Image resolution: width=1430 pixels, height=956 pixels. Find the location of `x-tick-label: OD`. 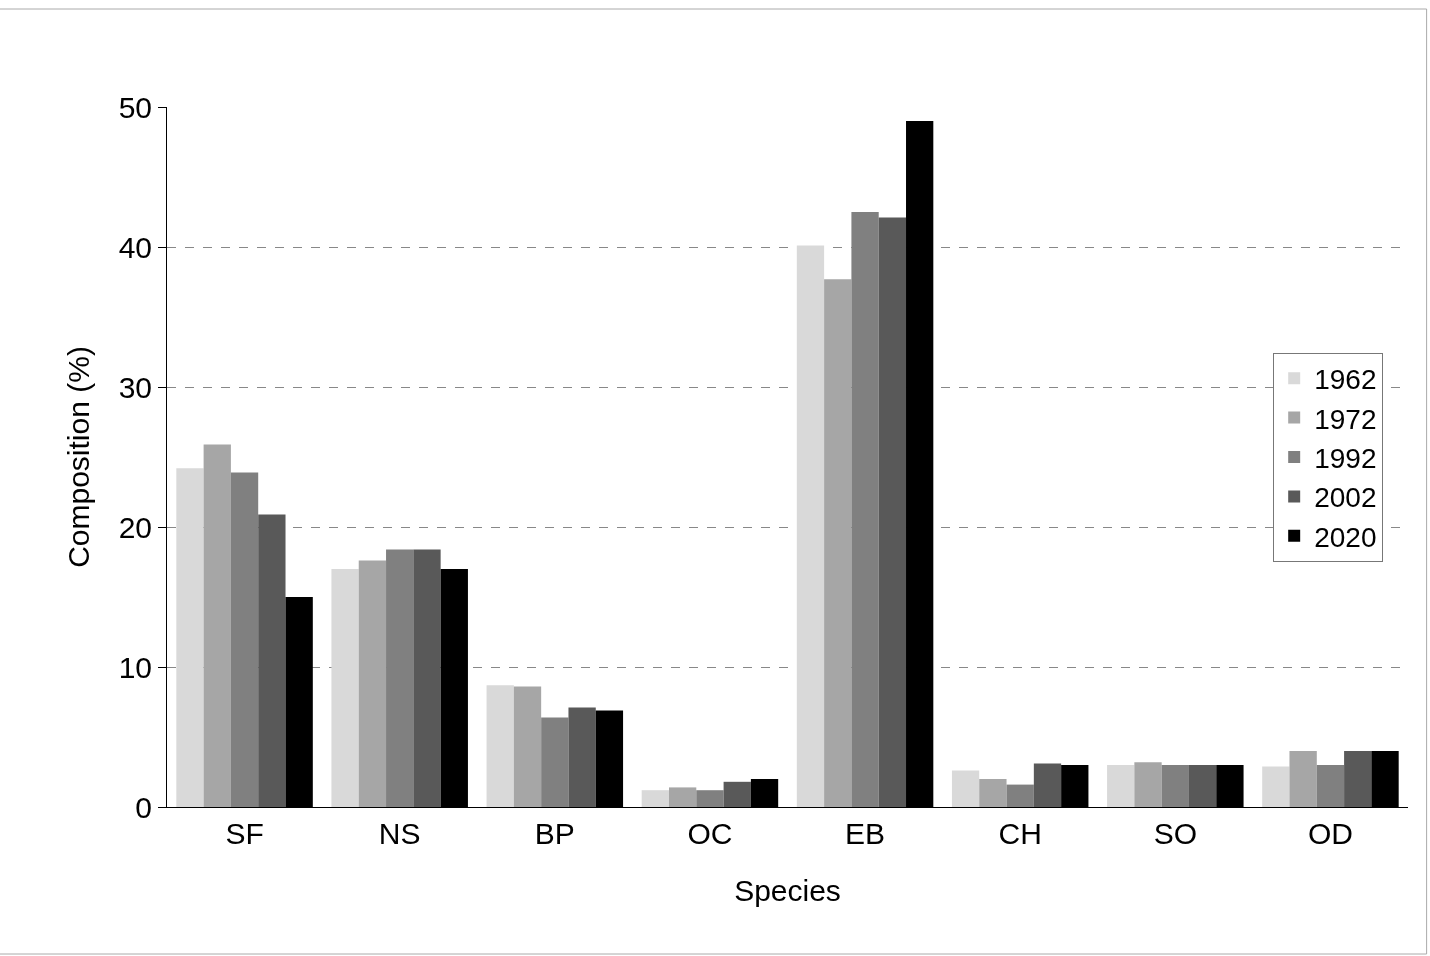

x-tick-label: OD is located at coordinates (1330, 833).